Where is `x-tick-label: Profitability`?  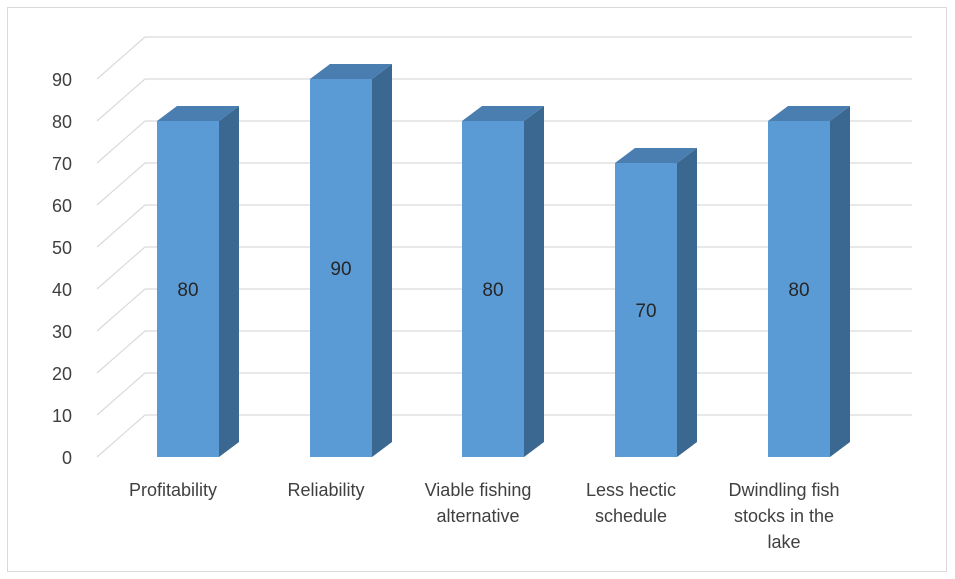
x-tick-label: Profitability is located at coordinates (173, 490).